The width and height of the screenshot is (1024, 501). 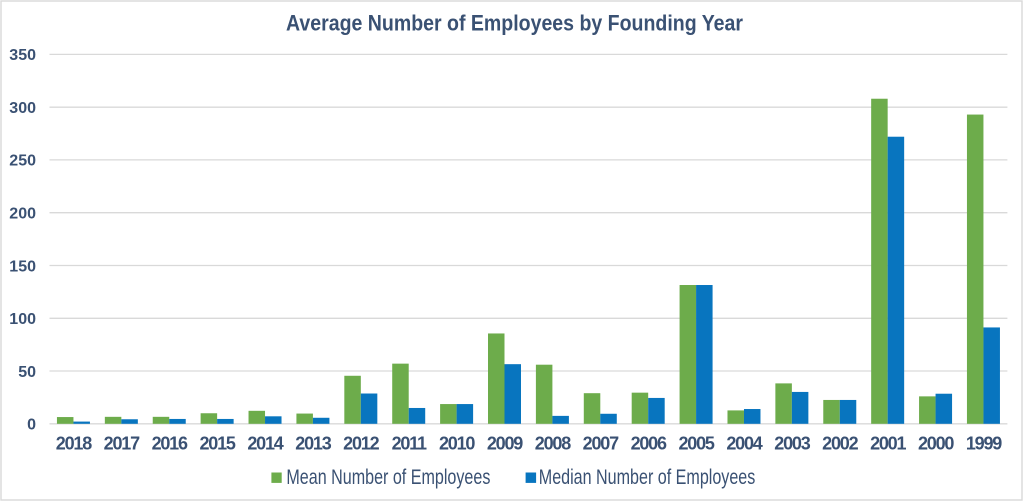 What do you see at coordinates (457, 444) in the screenshot?
I see `svg-text: 2010` at bounding box center [457, 444].